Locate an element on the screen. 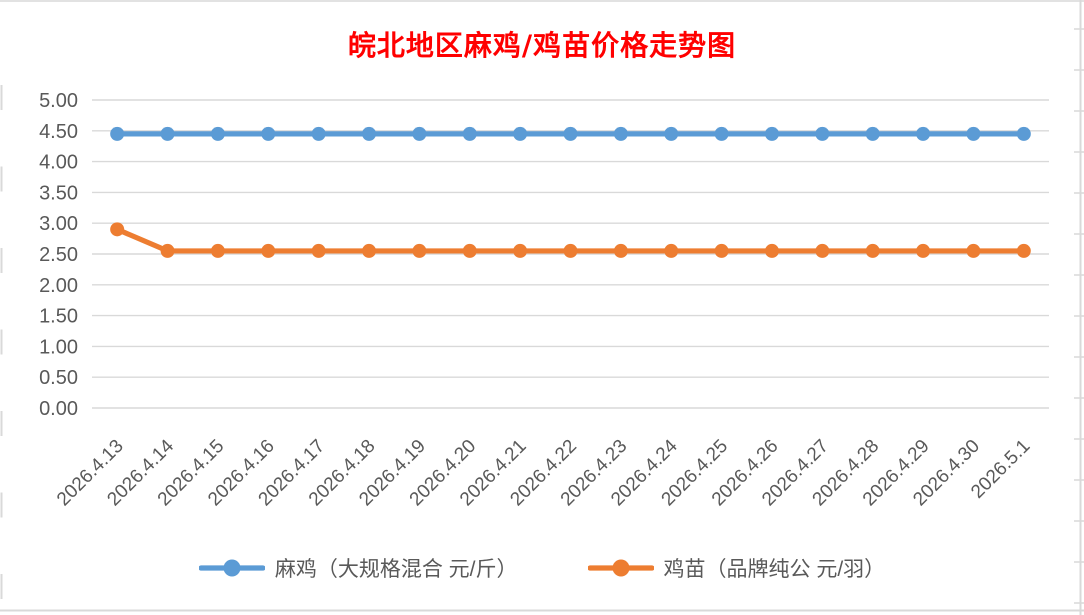 The height and width of the screenshot is (615, 1084). y-tick-label: 0.00 is located at coordinates (58, 409).